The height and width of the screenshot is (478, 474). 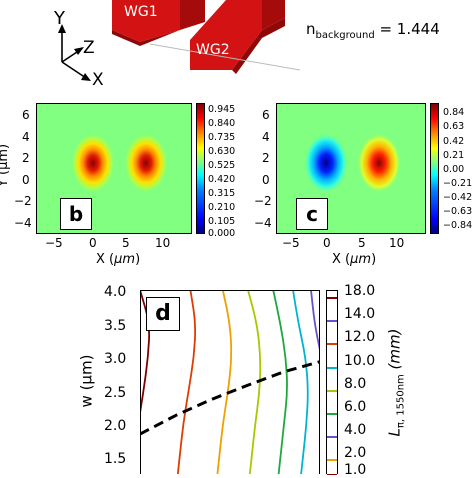 What do you see at coordinates (266, 115) in the screenshot?
I see `c-ytick: 6` at bounding box center [266, 115].